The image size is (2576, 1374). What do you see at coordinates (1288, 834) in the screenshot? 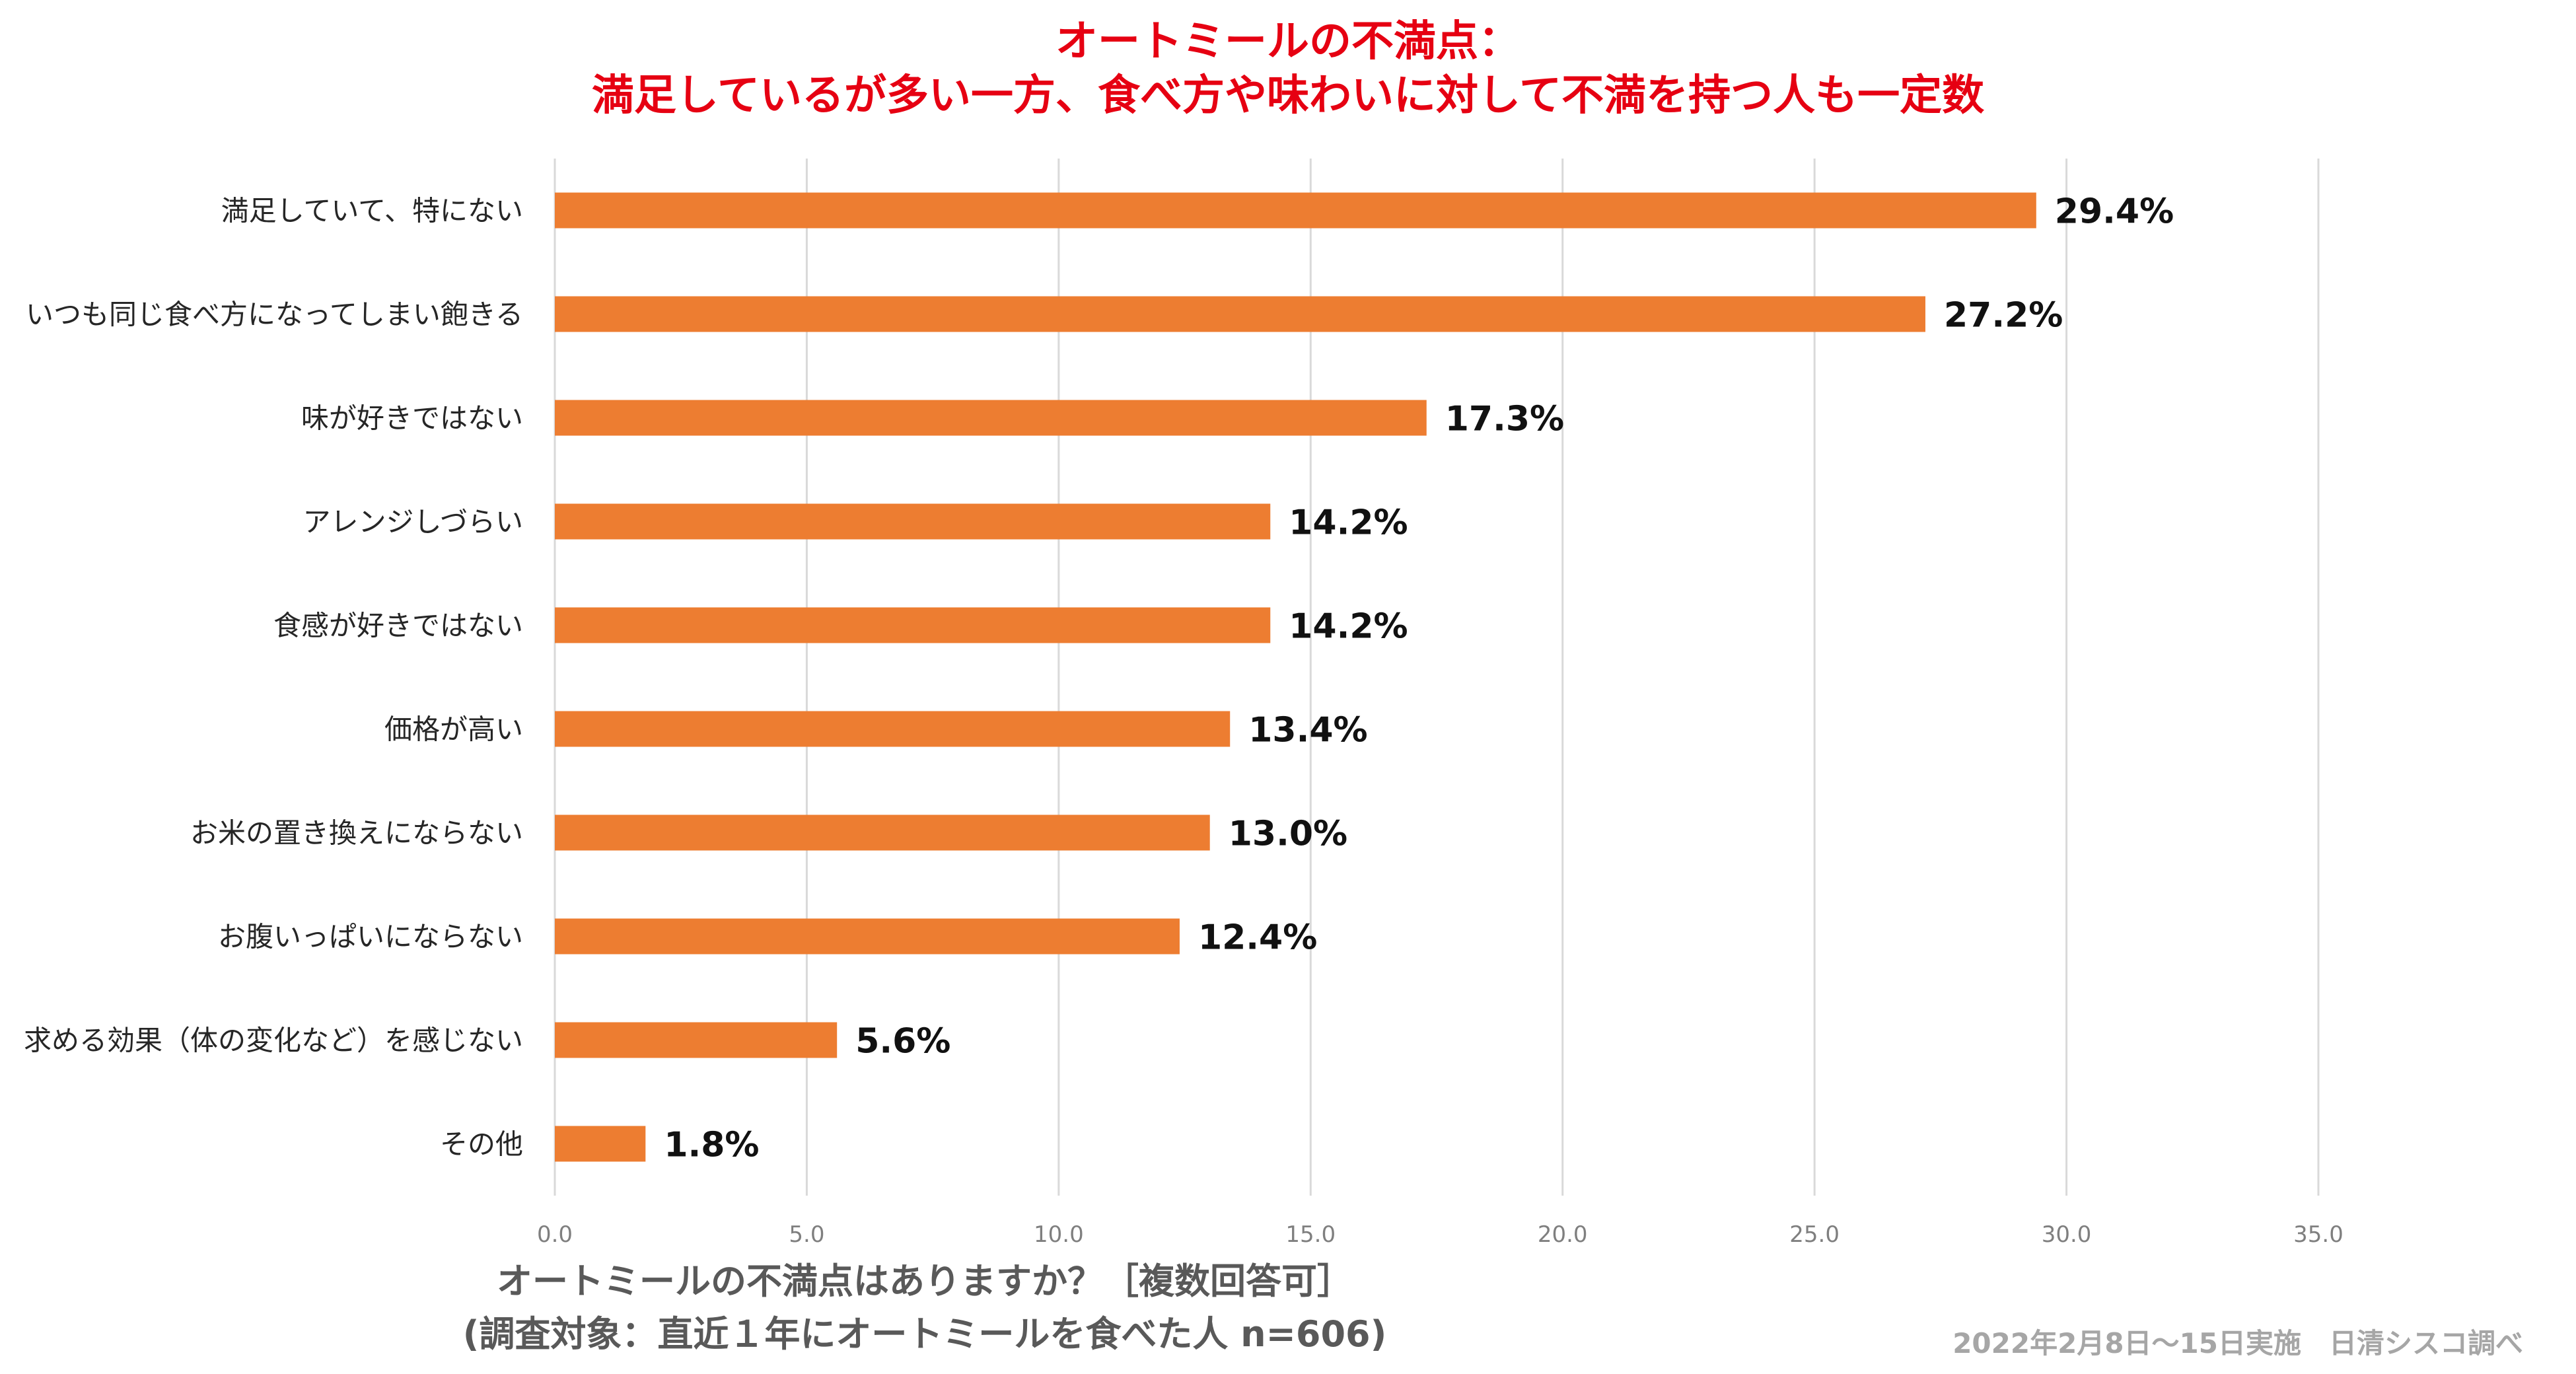
I see `data-label: 13.0%` at bounding box center [1288, 834].